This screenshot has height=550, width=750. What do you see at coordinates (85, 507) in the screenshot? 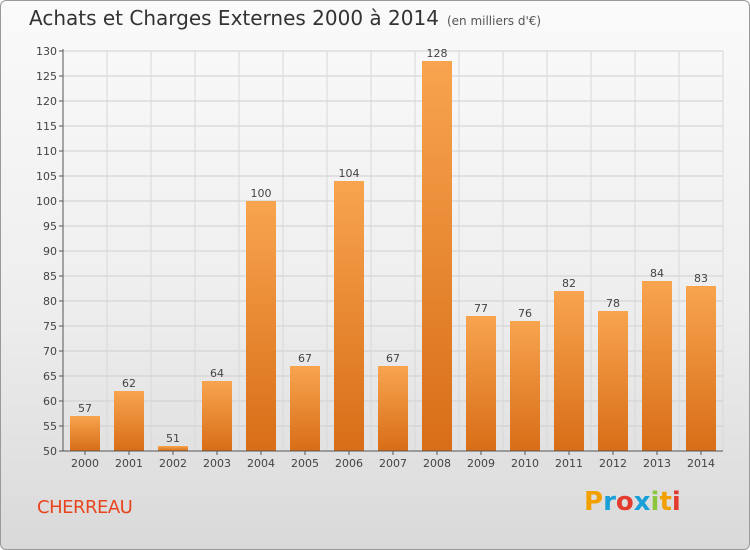
I see `commune-name: CHERREAU` at bounding box center [85, 507].